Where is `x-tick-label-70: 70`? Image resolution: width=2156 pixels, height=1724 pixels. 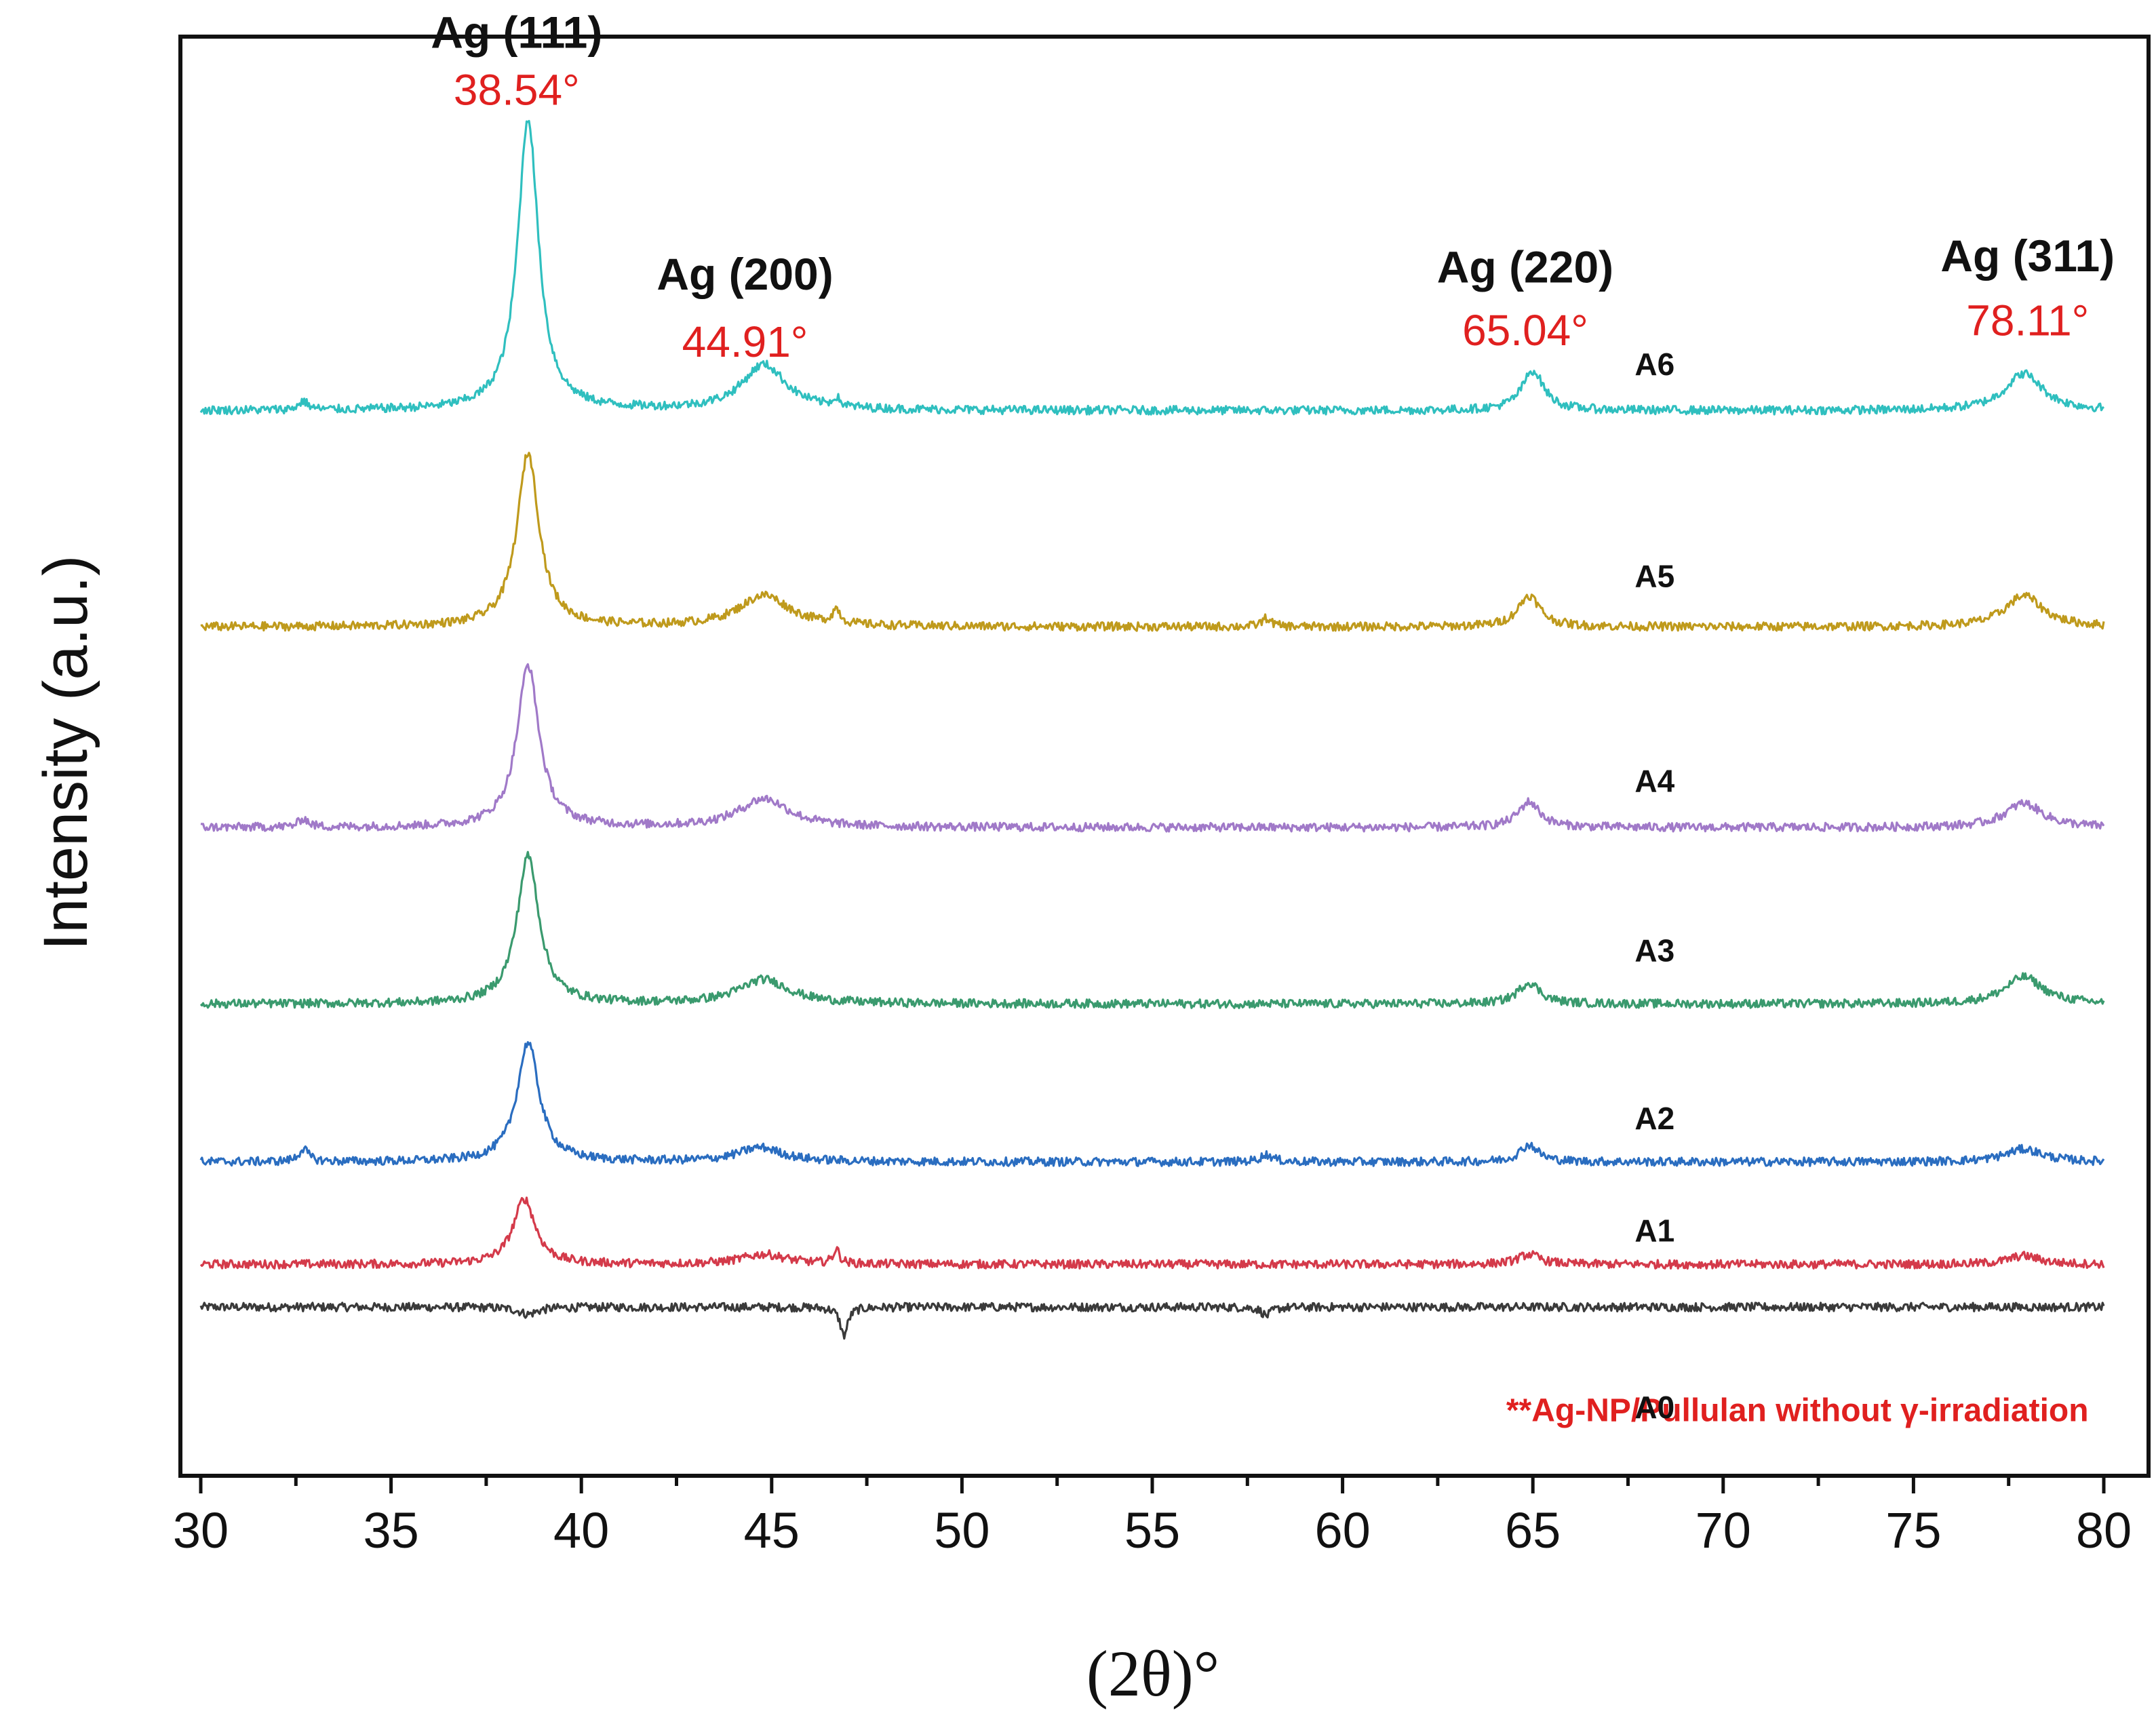 x-tick-label-70: 70 is located at coordinates (1723, 1530).